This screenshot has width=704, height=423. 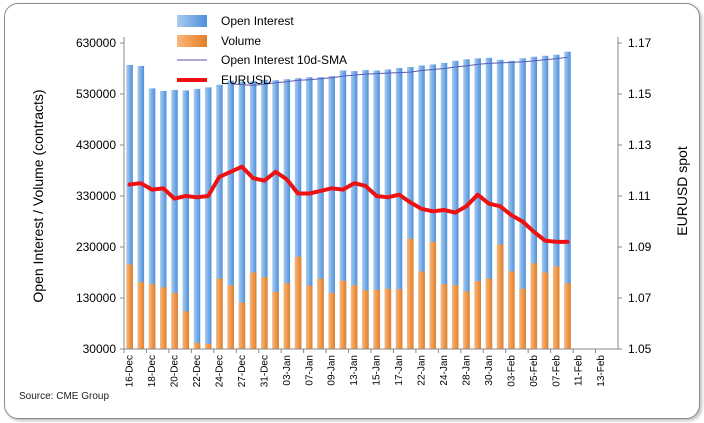 What do you see at coordinates (96, 145) in the screenshot?
I see `left-tick-label: 430000` at bounding box center [96, 145].